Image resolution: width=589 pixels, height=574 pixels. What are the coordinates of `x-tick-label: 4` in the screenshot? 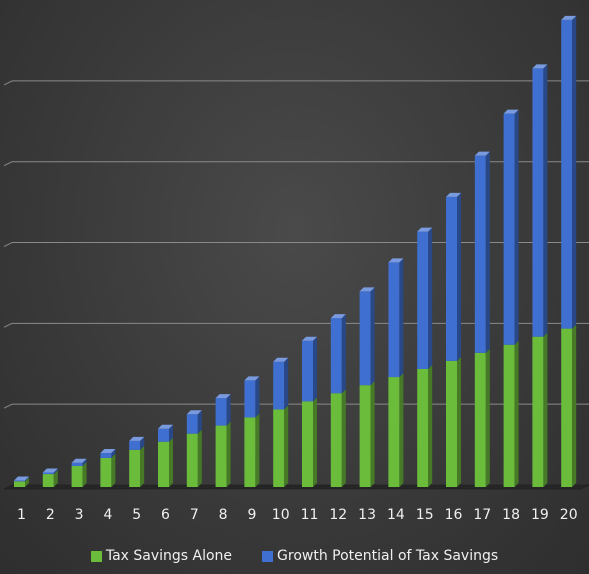 It's located at (107, 515).